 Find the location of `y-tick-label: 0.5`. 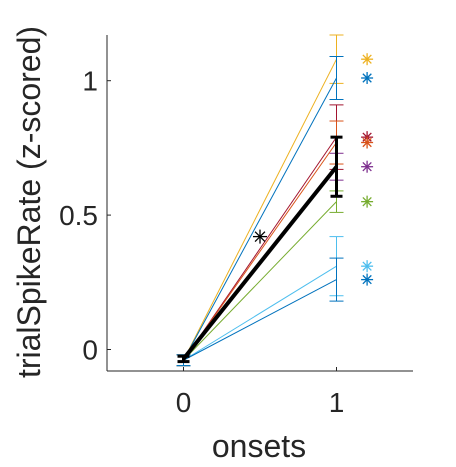

y-tick-label: 0.5 is located at coordinates (78, 215).